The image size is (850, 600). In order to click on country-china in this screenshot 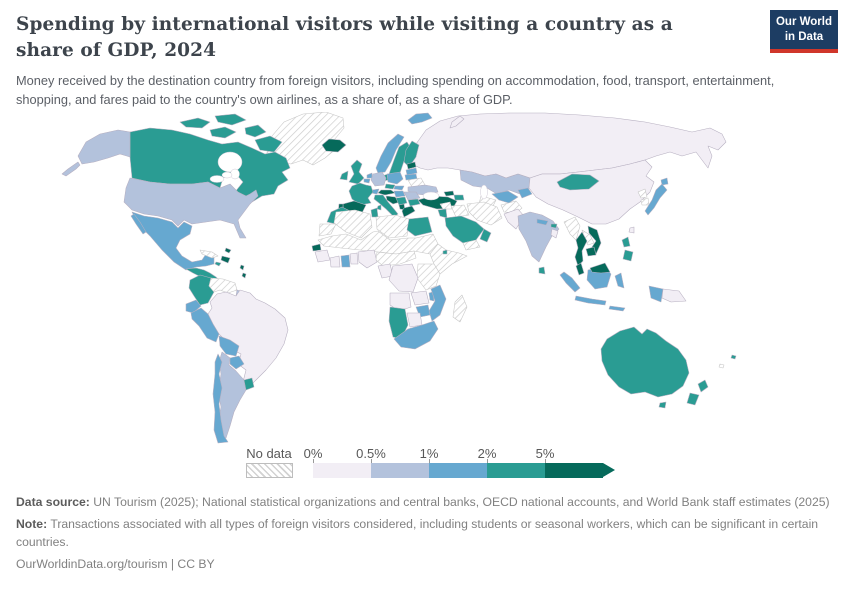, I will do `click(591, 192)`.